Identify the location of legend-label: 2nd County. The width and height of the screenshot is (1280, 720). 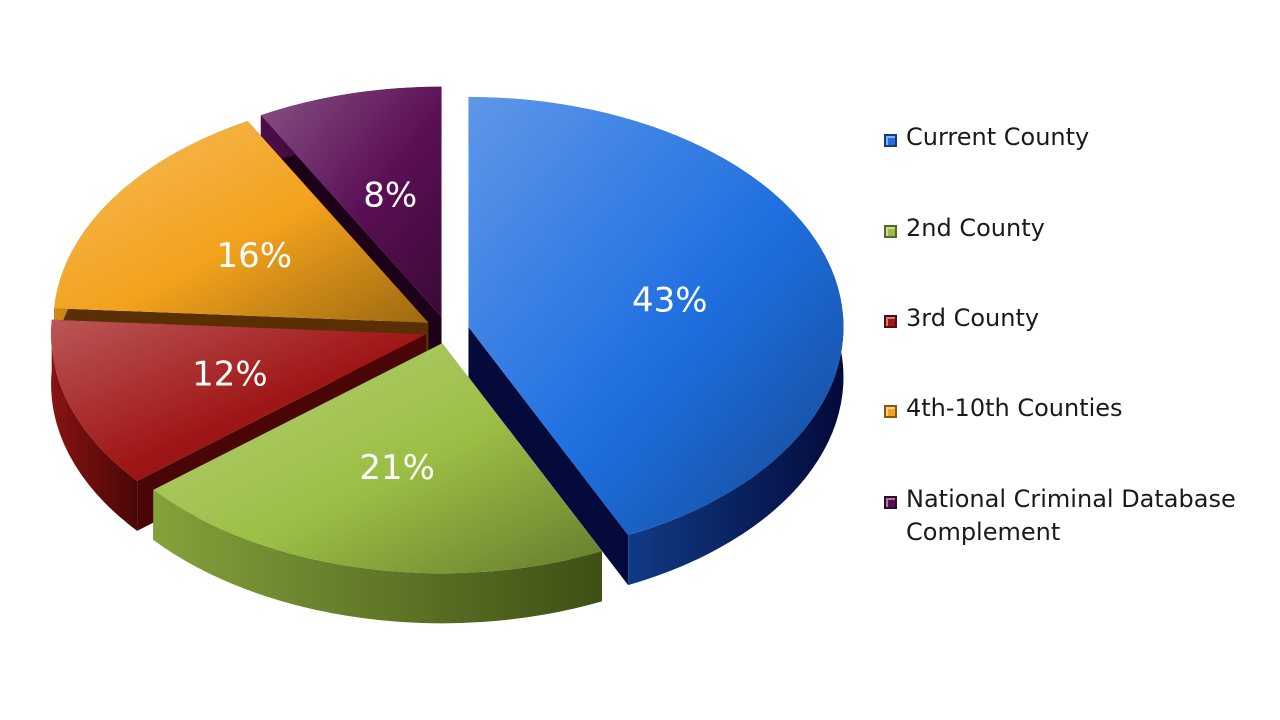
(975, 228).